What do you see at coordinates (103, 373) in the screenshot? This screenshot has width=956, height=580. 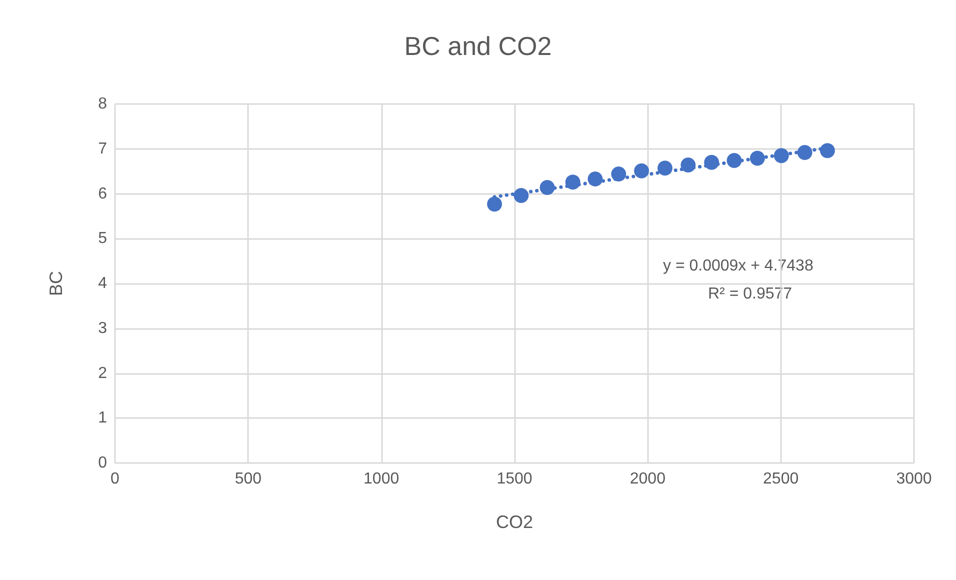 I see `y-tick-label: 2` at bounding box center [103, 373].